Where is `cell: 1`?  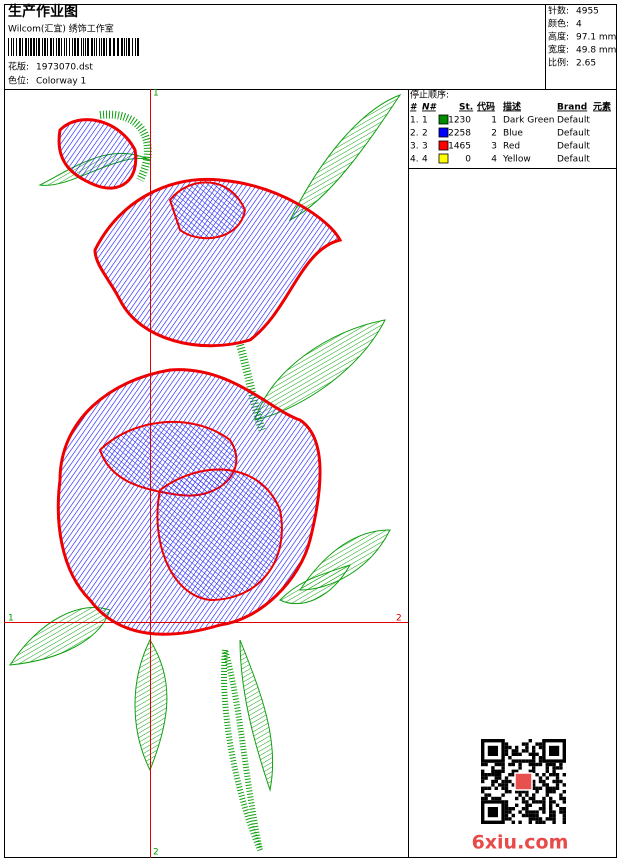 cell: 1 is located at coordinates (494, 121).